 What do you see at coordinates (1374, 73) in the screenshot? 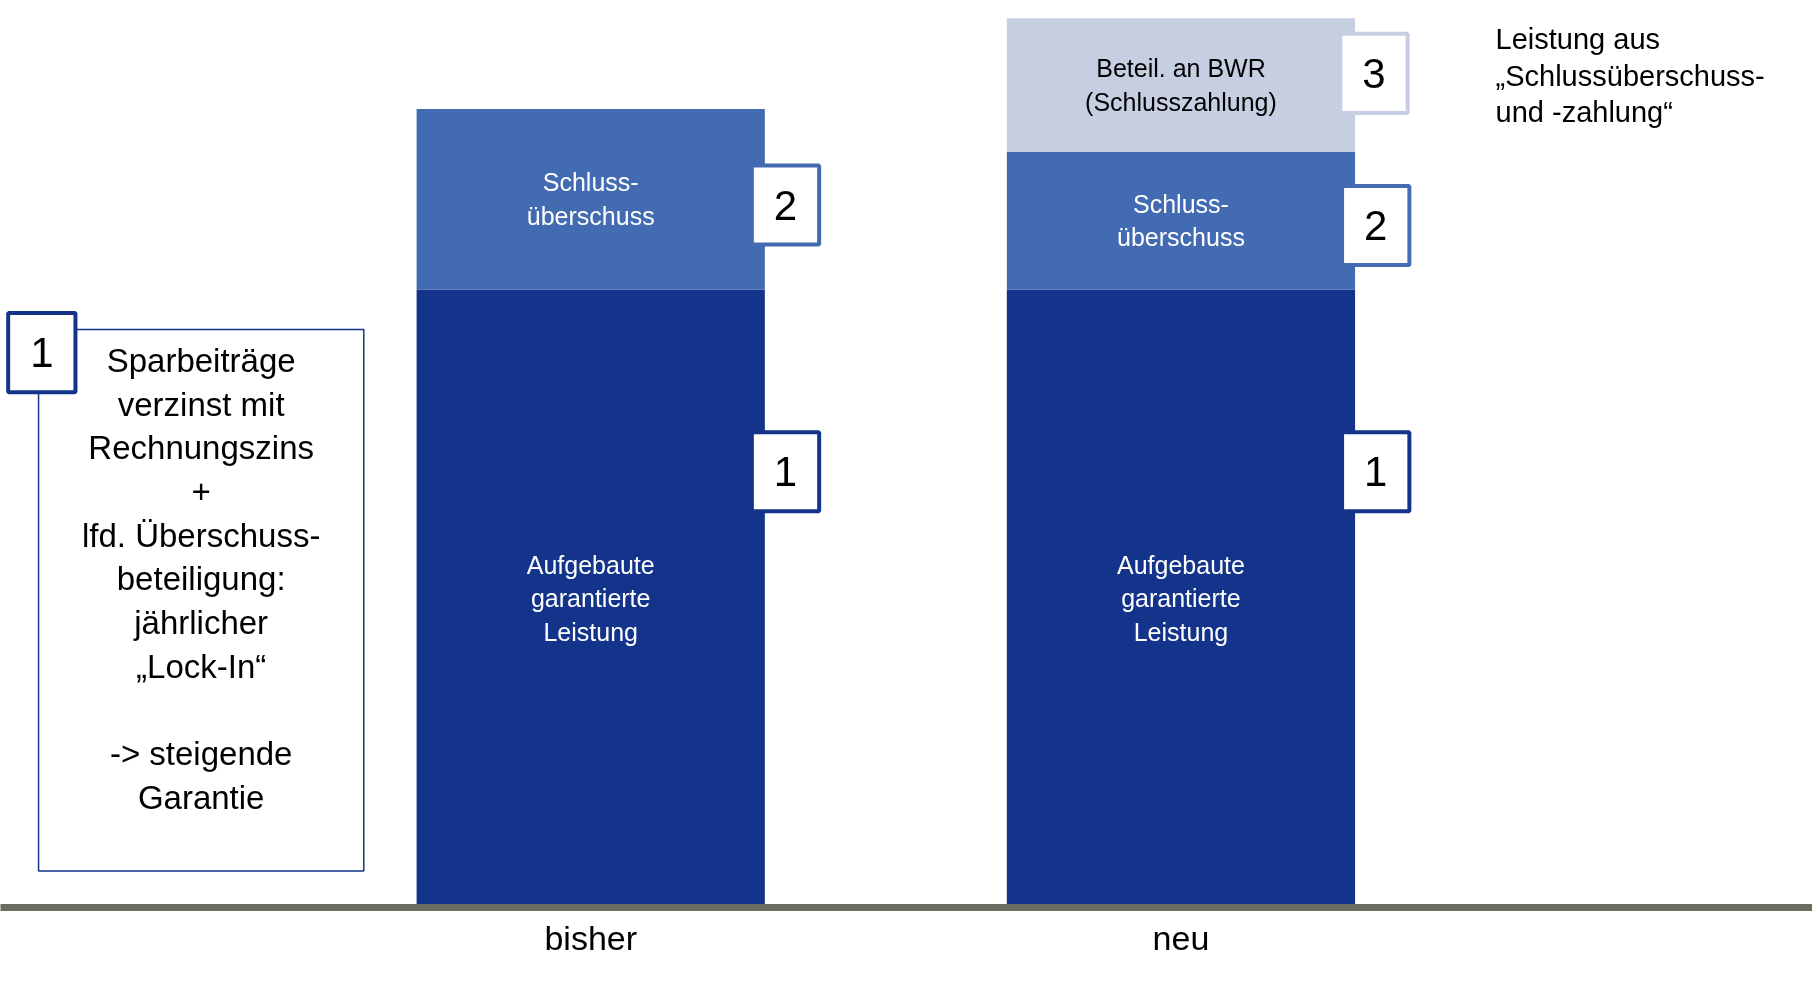
I see `annotation: 3` at bounding box center [1374, 73].